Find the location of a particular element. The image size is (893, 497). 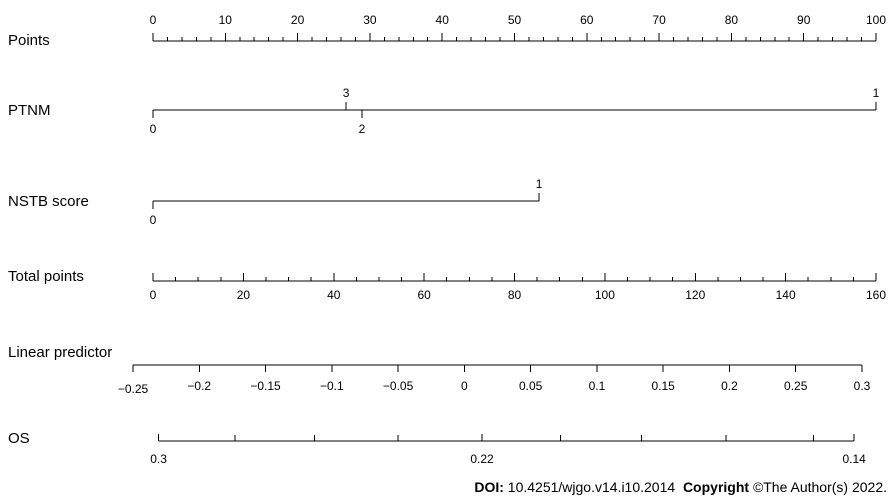

total-points-tick-label: 140 is located at coordinates (786, 295).